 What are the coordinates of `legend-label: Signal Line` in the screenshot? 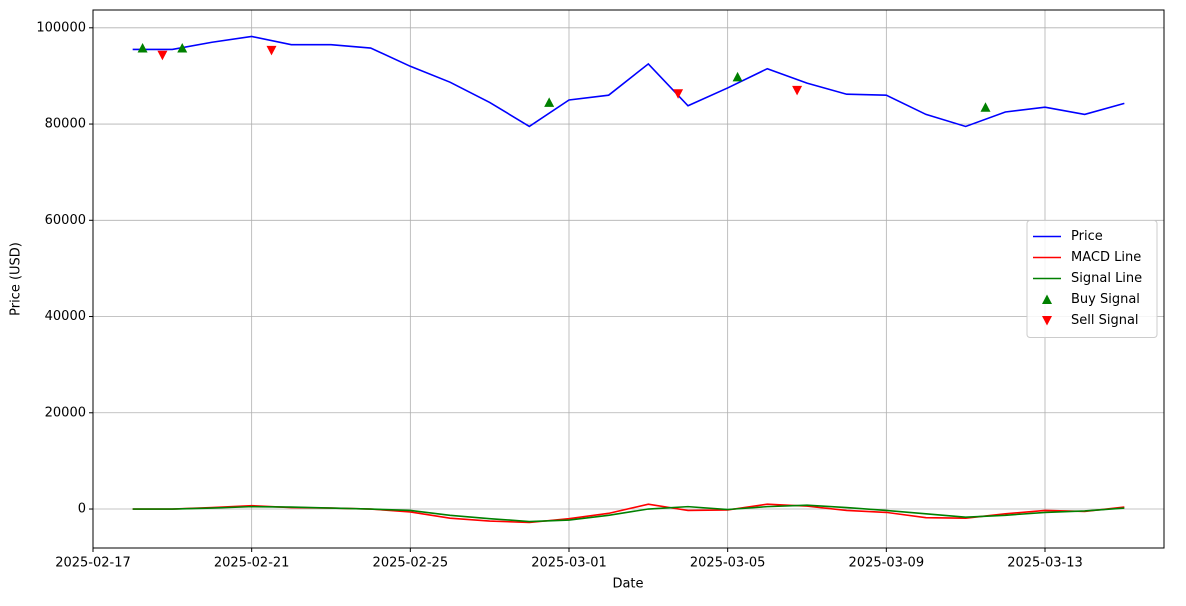 It's located at (1106, 278).